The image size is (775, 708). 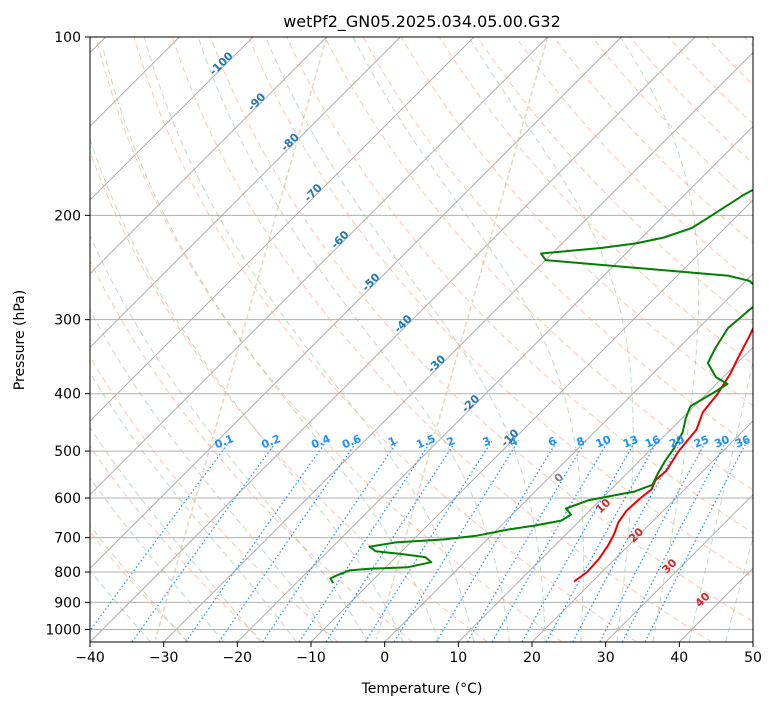 What do you see at coordinates (451, 441) in the screenshot?
I see `mixing-ratio-label: 2` at bounding box center [451, 441].